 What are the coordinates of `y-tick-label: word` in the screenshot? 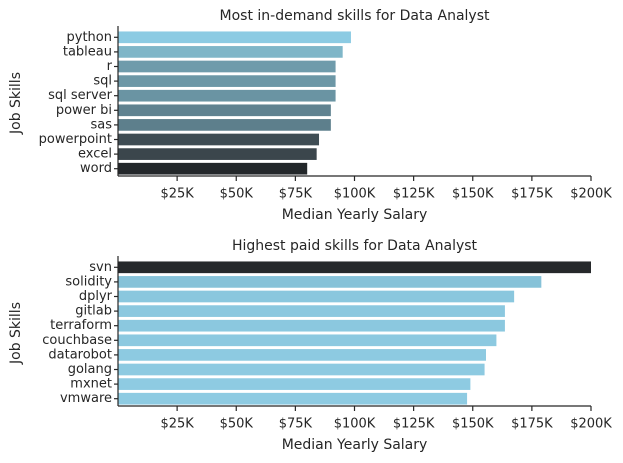 It's located at (96, 168).